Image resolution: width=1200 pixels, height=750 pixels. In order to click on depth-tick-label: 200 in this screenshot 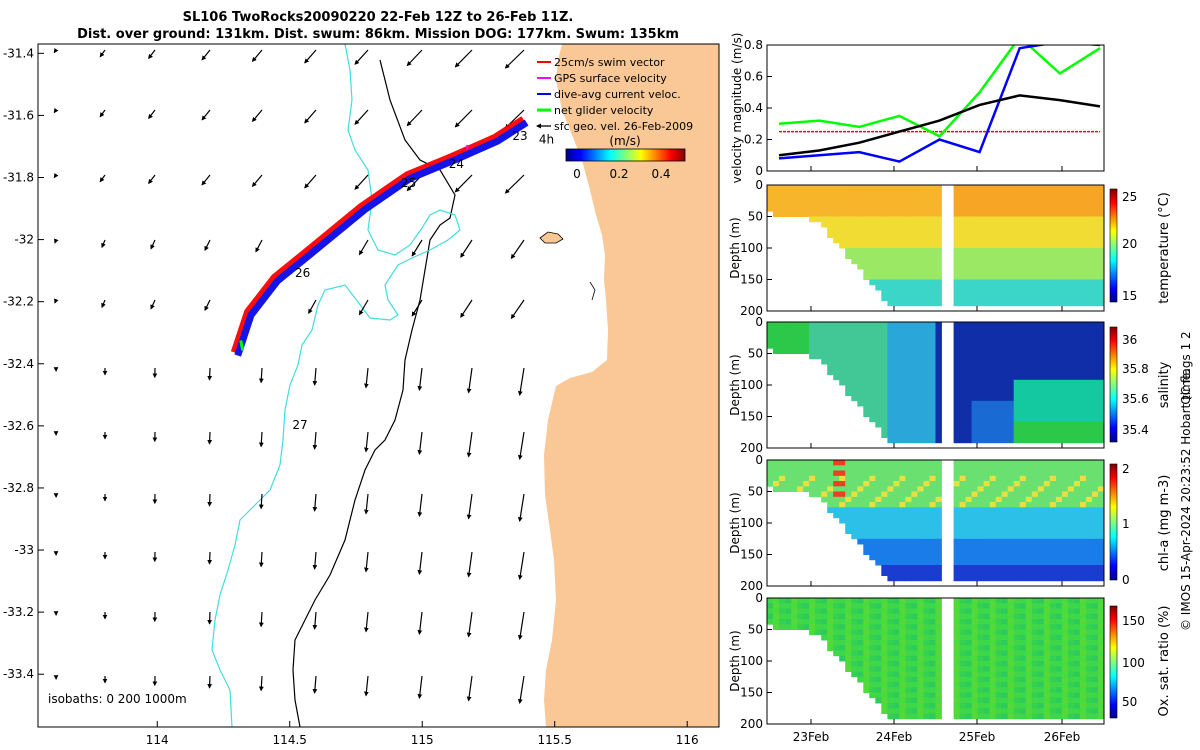, I will do `click(751, 311)`.